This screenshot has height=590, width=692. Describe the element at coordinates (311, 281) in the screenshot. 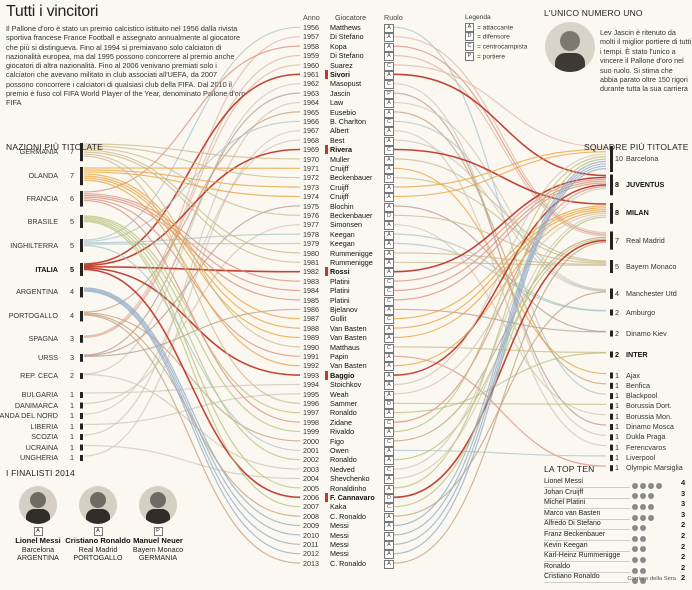

I see `winner-year: 1983` at that location.